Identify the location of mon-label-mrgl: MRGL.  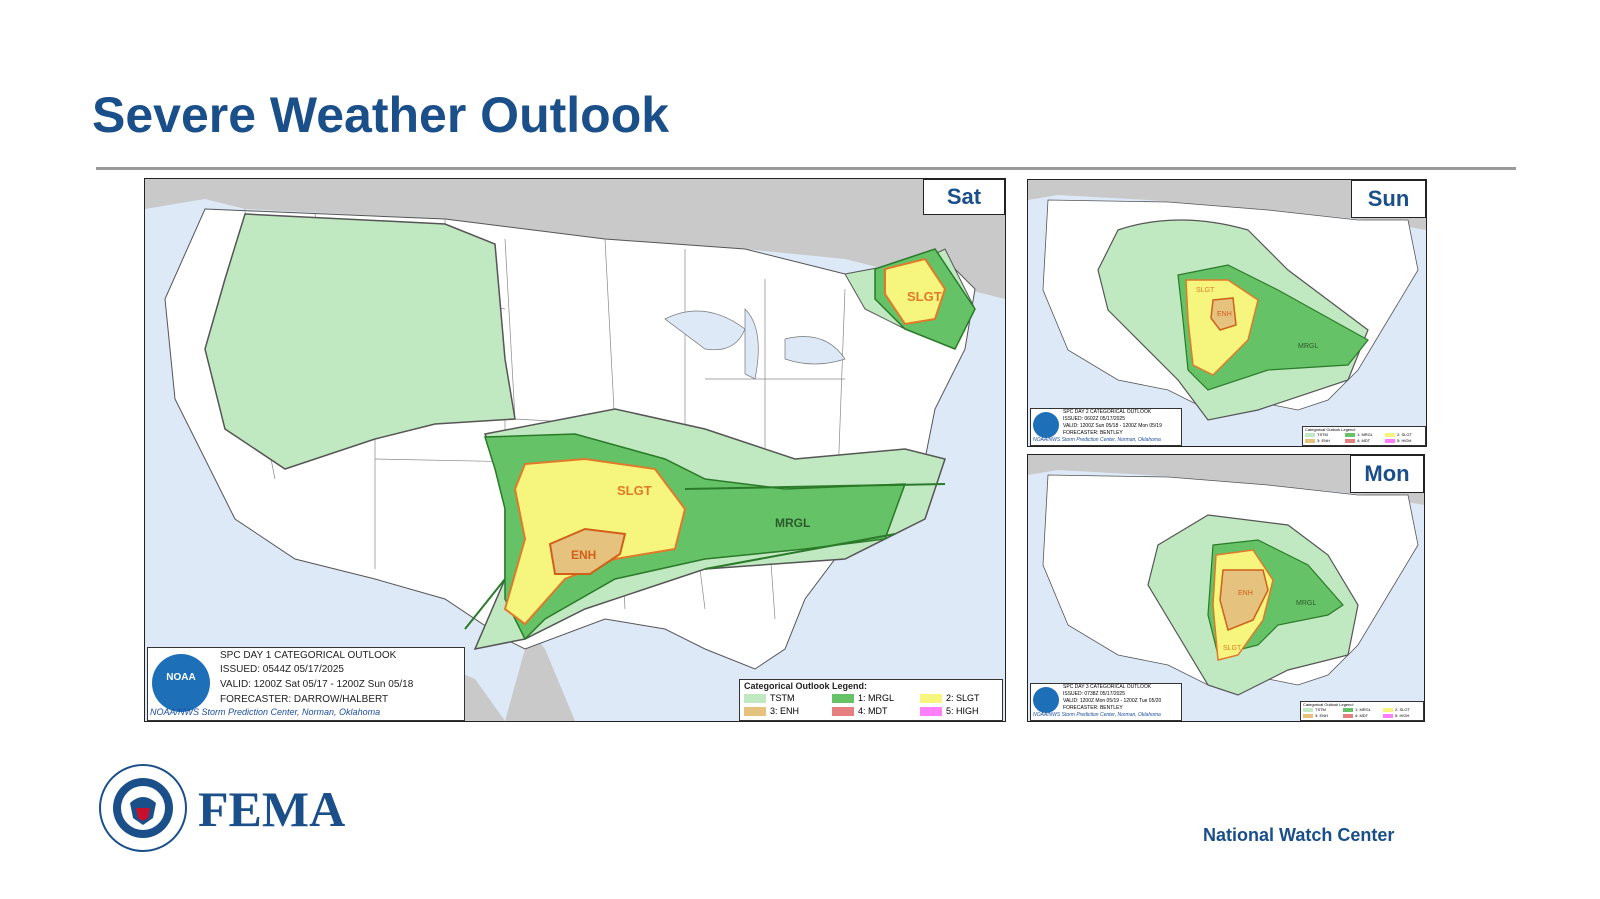
(1306, 603).